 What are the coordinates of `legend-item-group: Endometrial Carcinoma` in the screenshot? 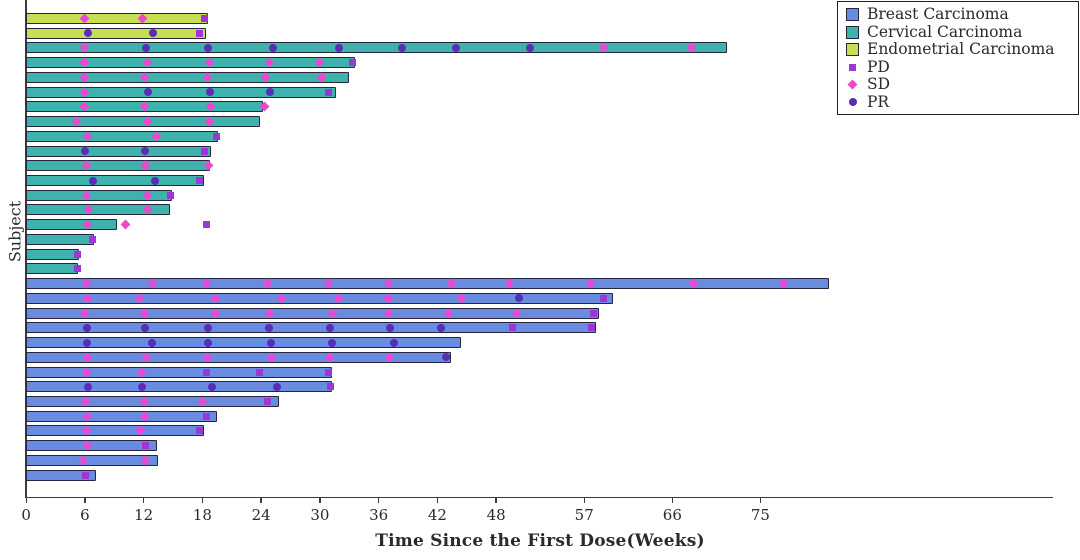 It's located at (959, 50).